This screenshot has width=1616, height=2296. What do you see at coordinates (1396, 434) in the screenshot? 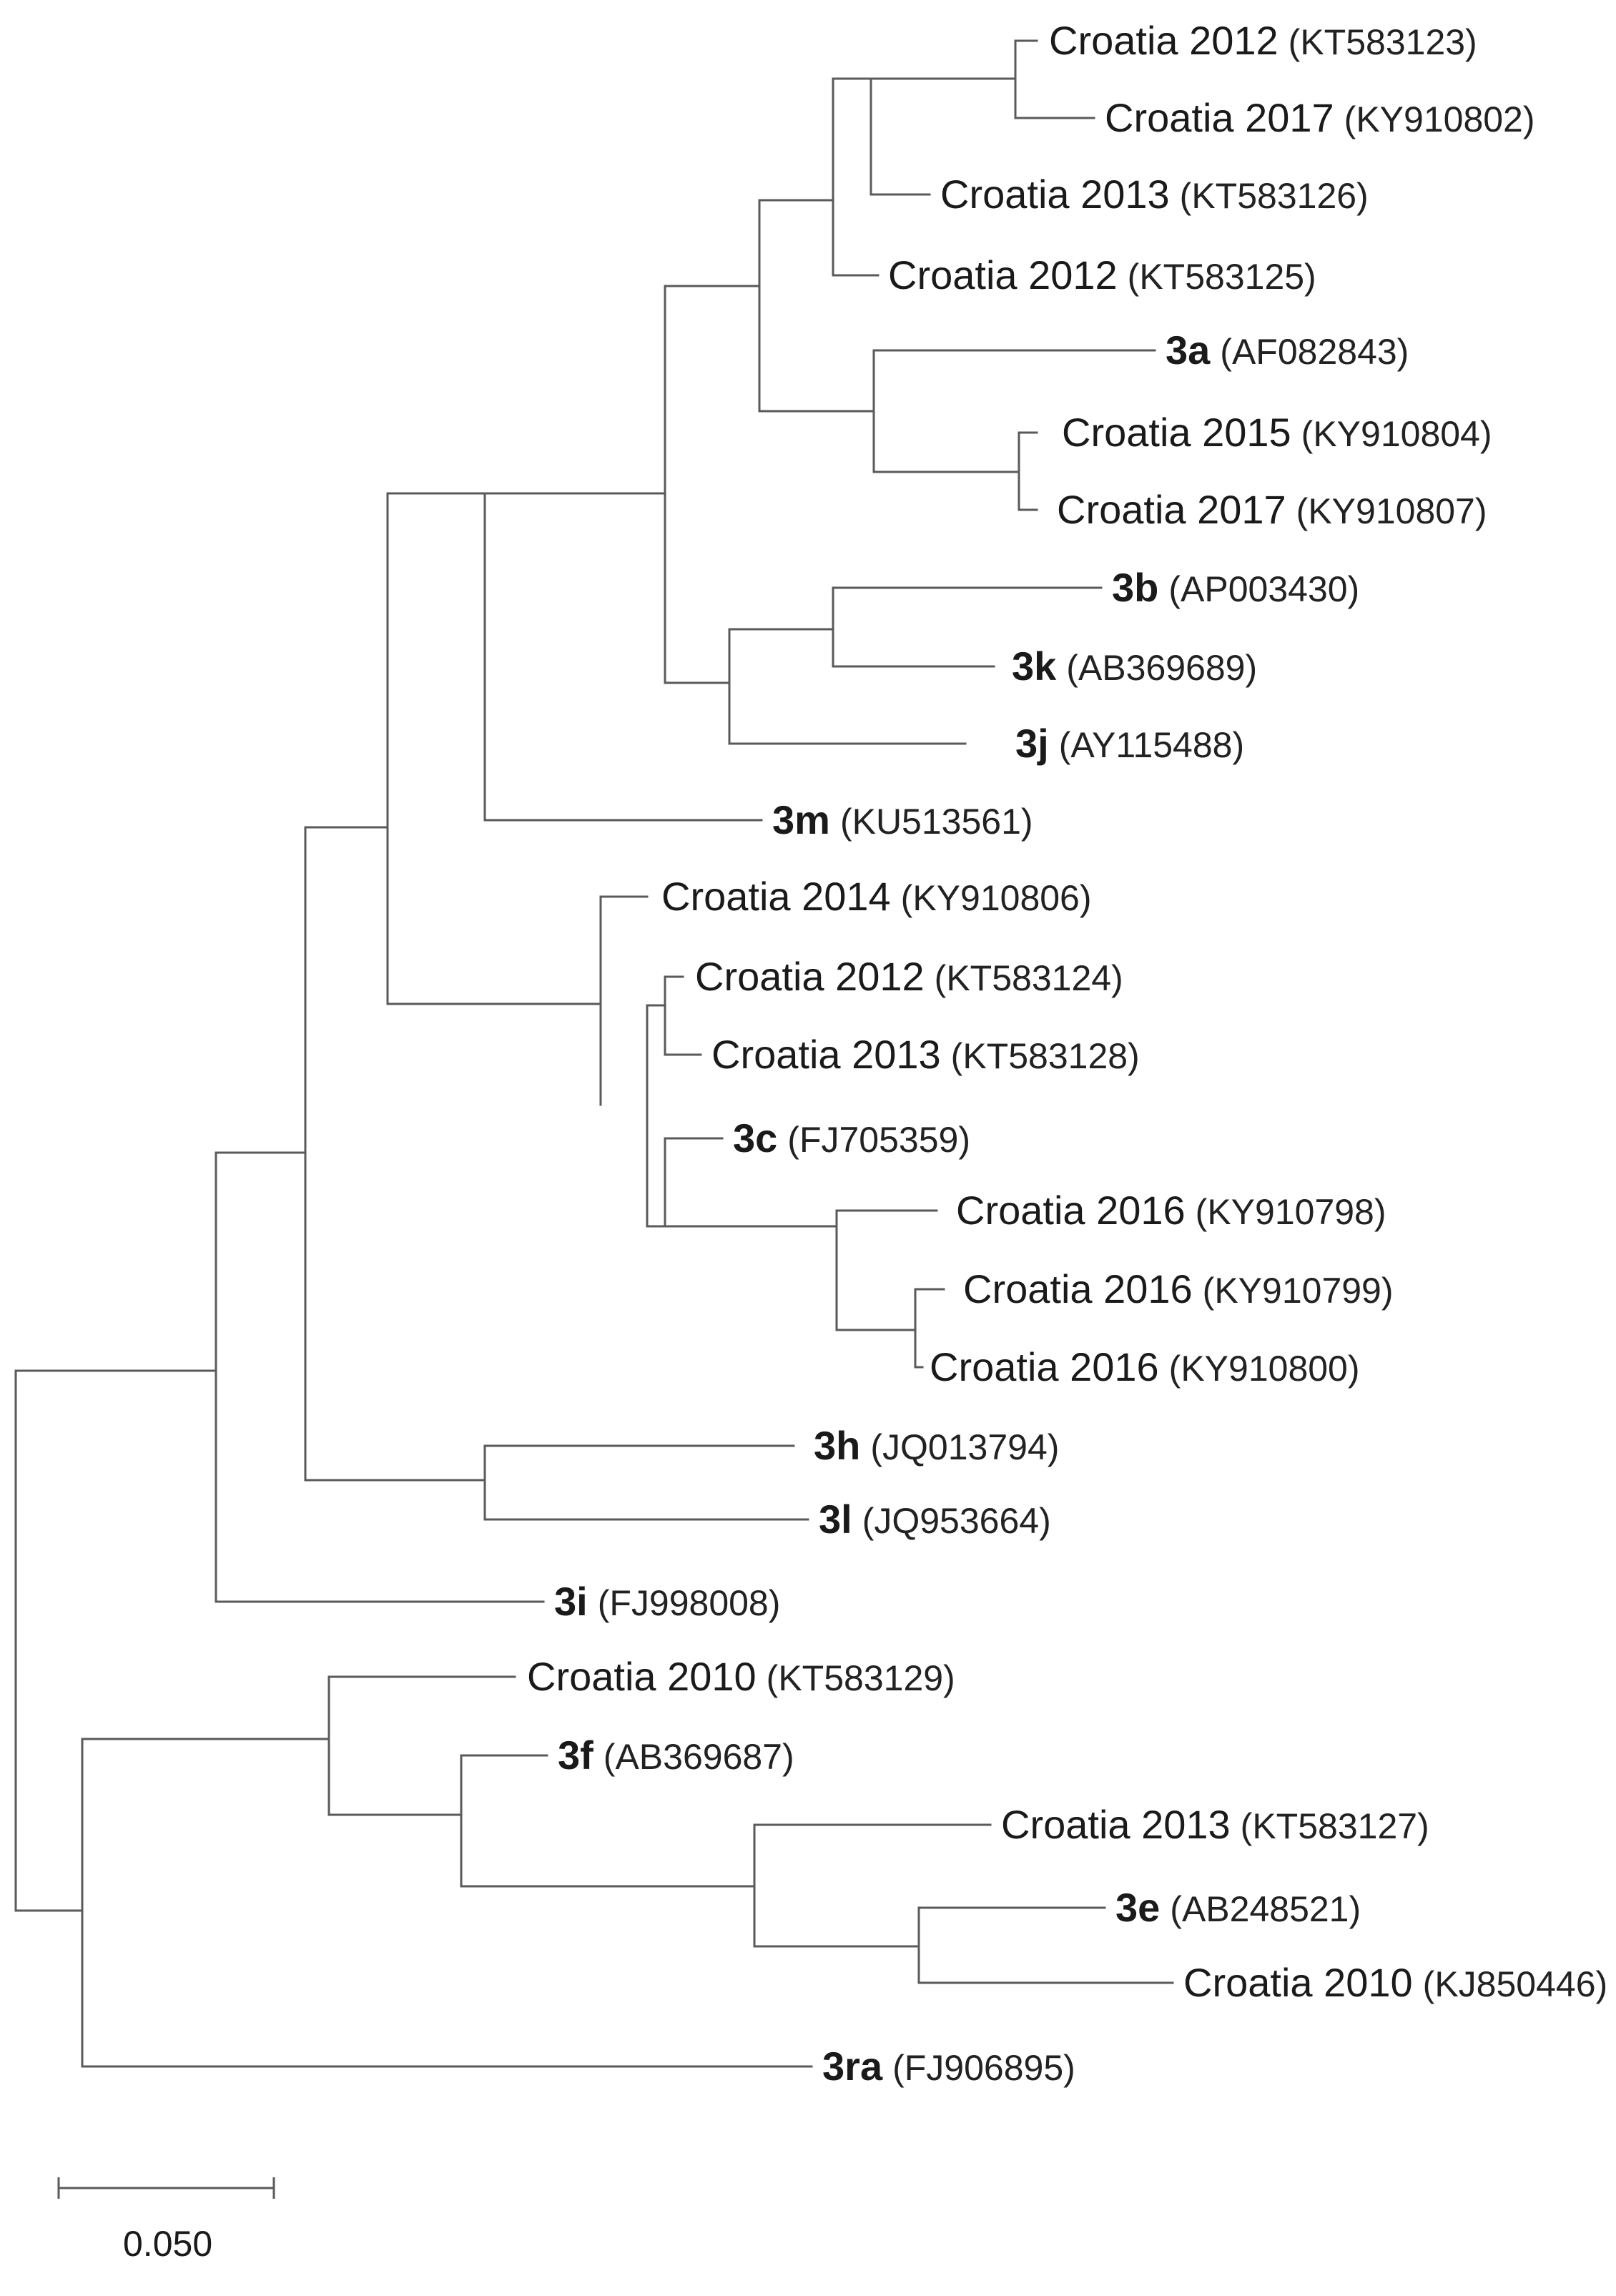
I see `leaf-accession: (KY910804)` at bounding box center [1396, 434].